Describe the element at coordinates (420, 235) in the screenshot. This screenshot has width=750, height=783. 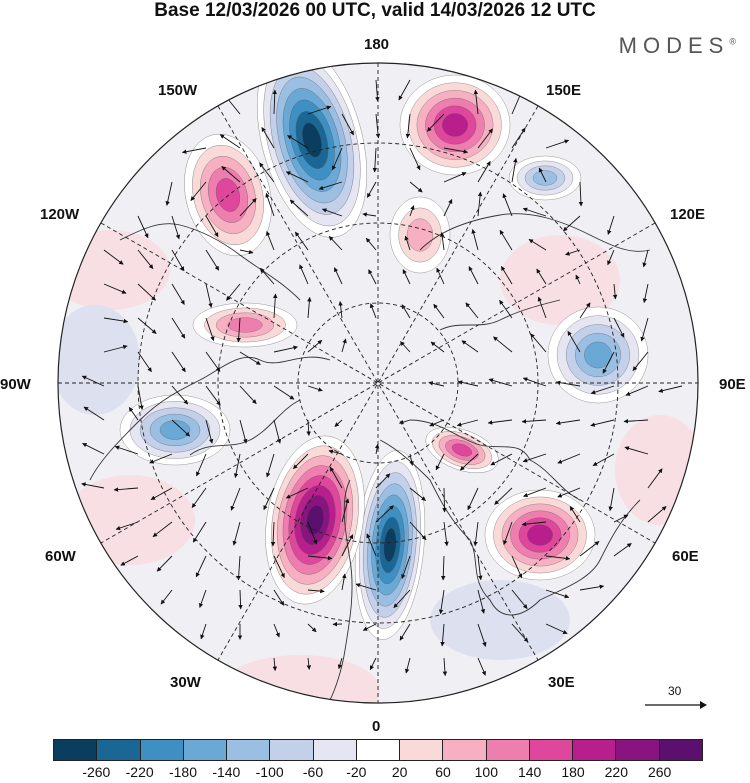
I see `anomaly-pink-max-alaska` at that location.